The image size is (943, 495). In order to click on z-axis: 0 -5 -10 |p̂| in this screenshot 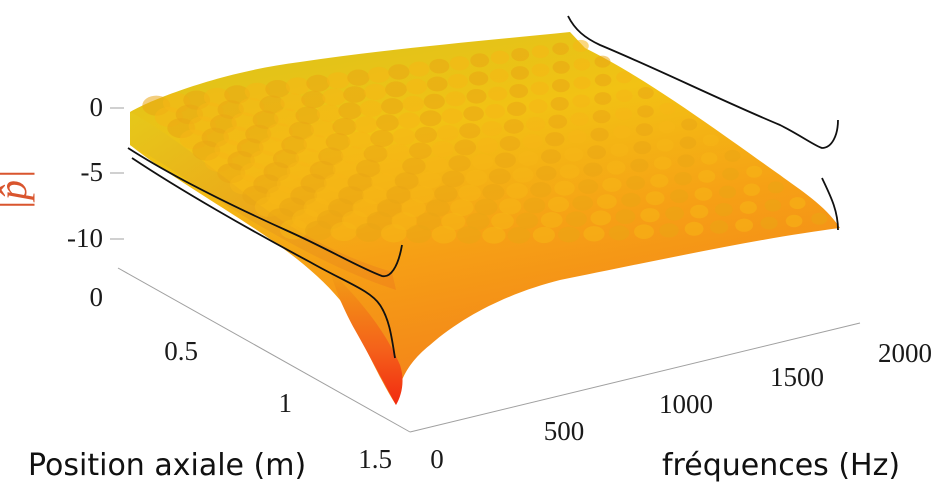, I will do `click(62, 172)`.